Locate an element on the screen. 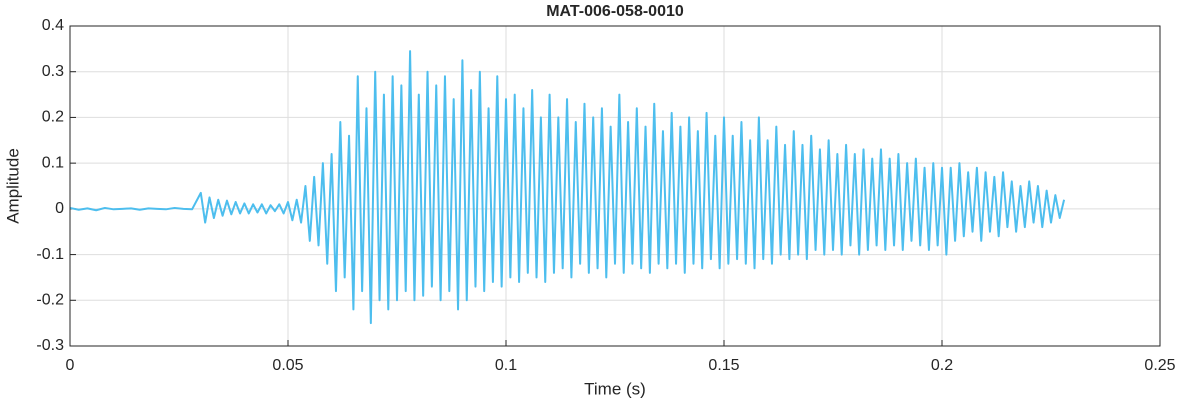 The image size is (1182, 404). chart-title: MAT-006-058-0010 is located at coordinates (615, 11).